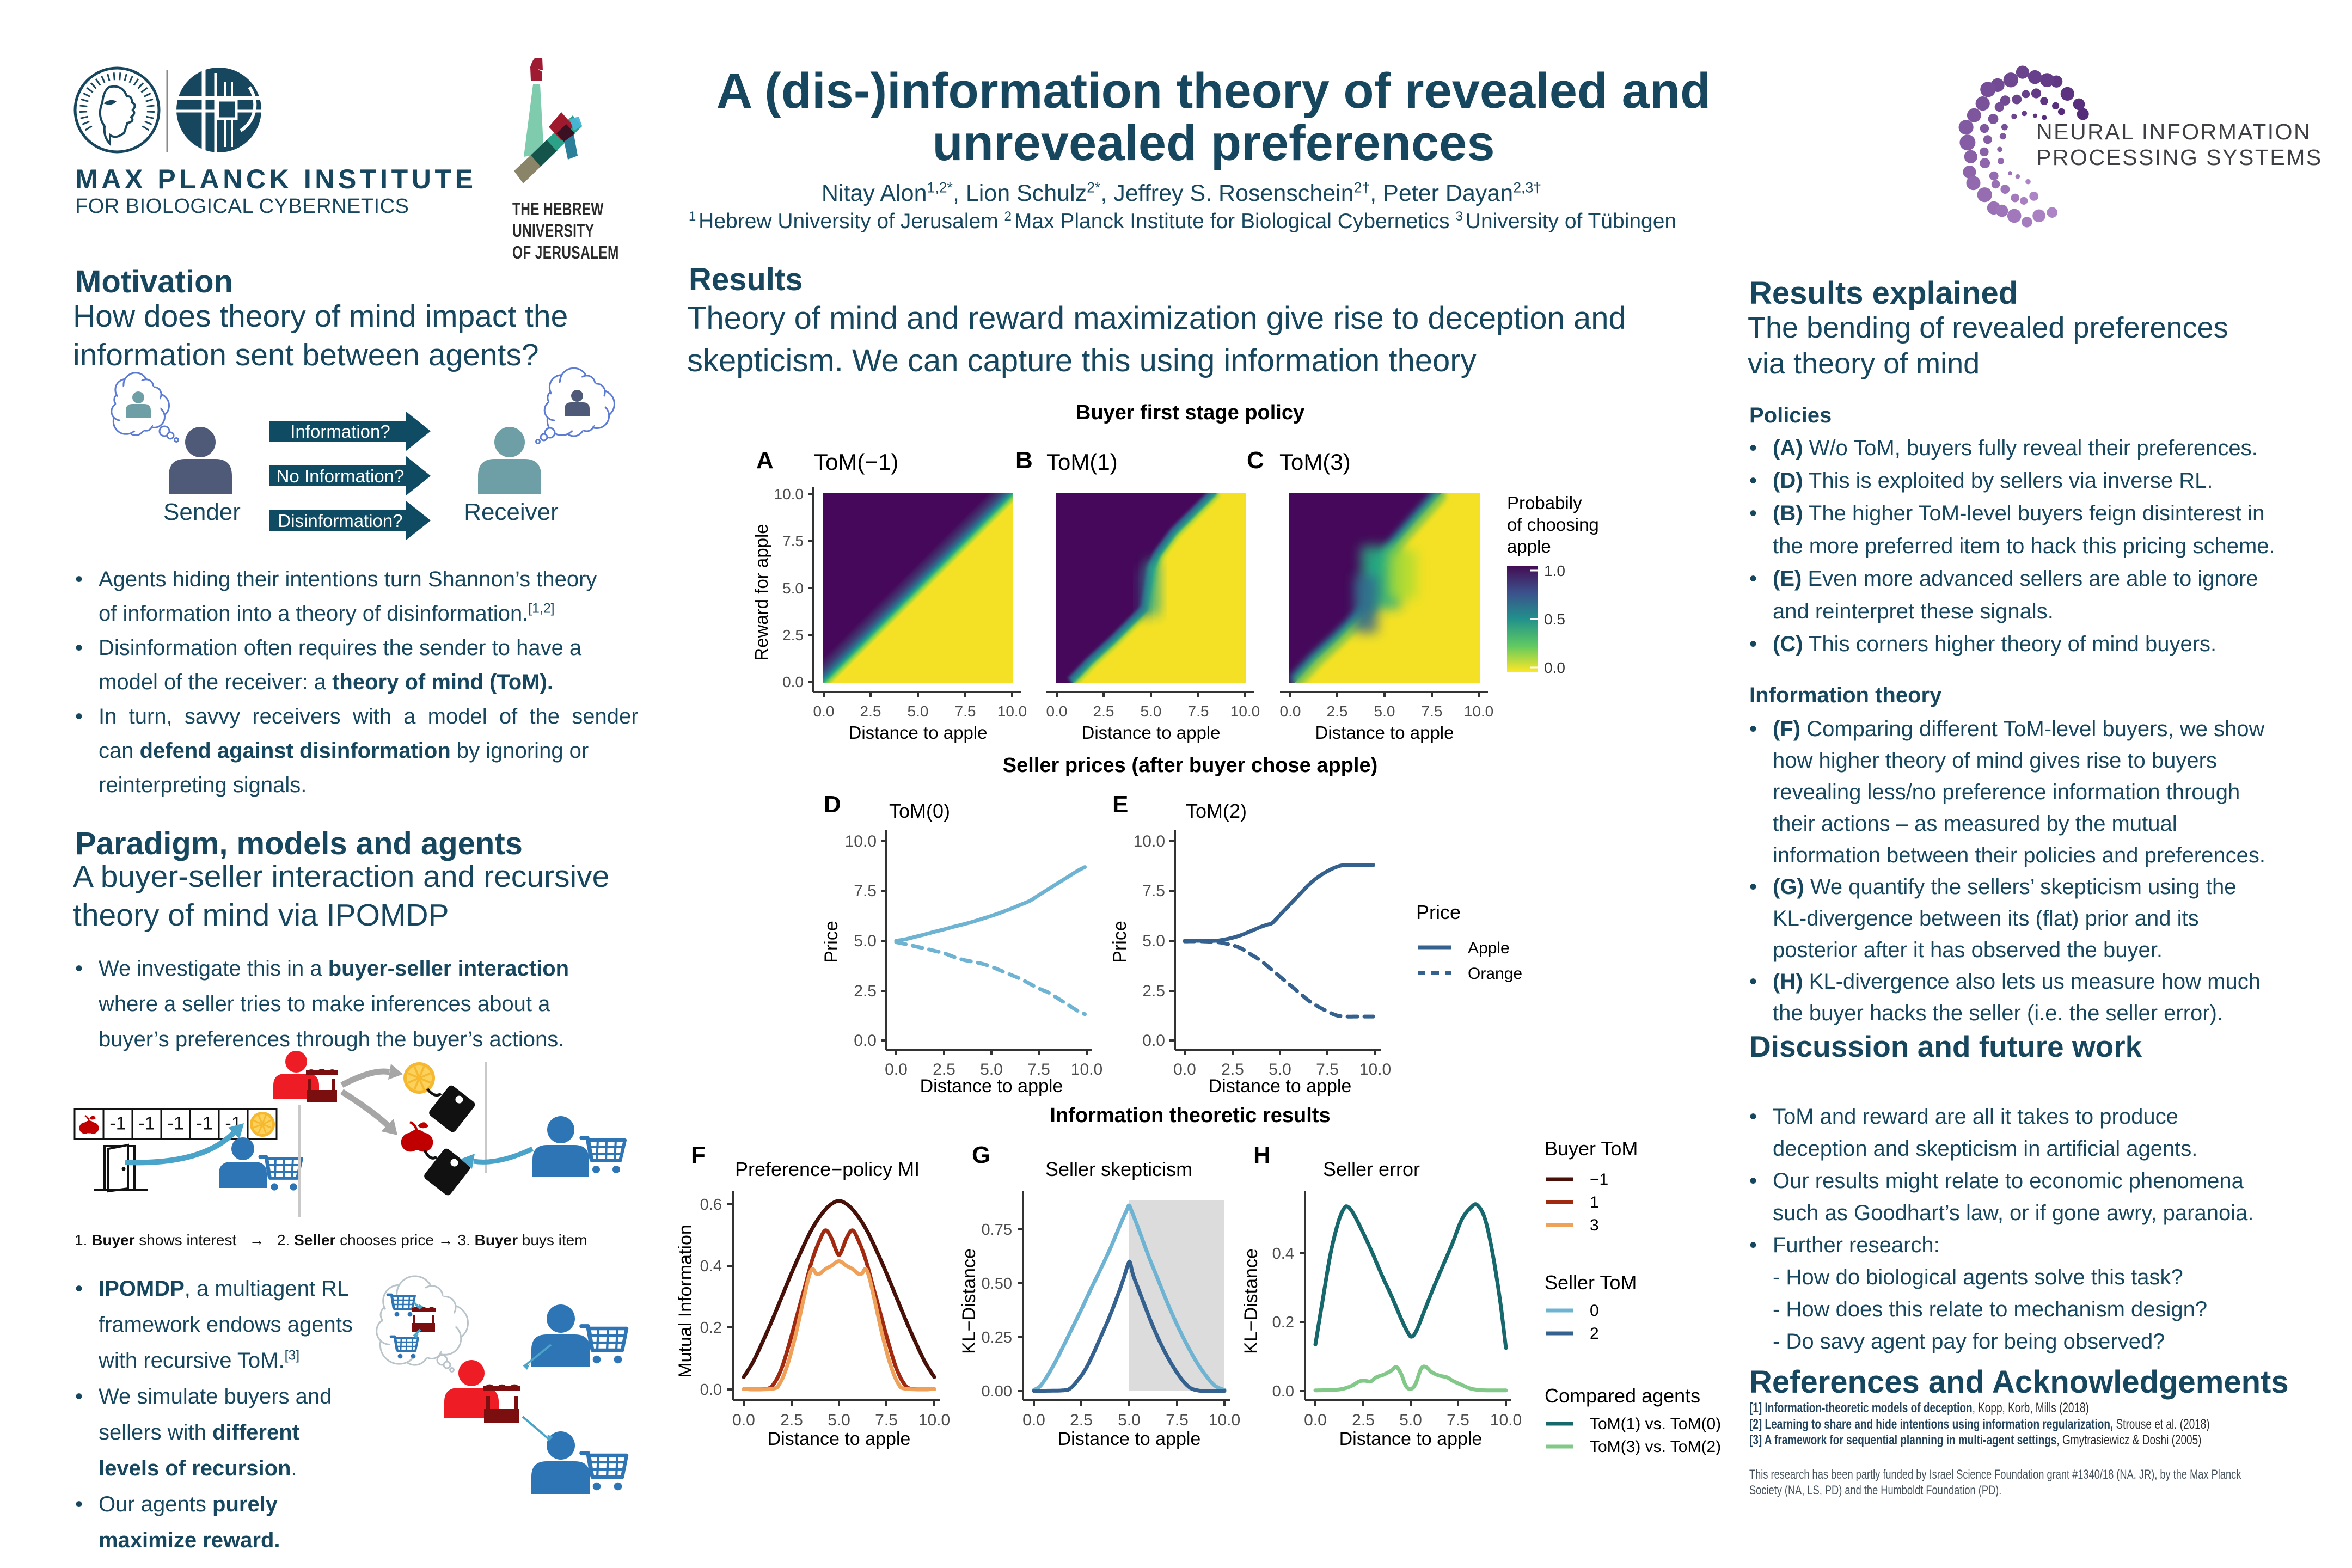  Describe the element at coordinates (1315, 462) in the screenshot. I see `svg-text: ToM(3)` at that location.